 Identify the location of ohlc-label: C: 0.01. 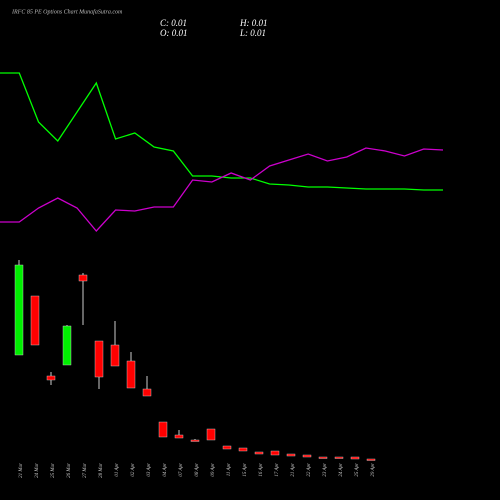
(173, 23).